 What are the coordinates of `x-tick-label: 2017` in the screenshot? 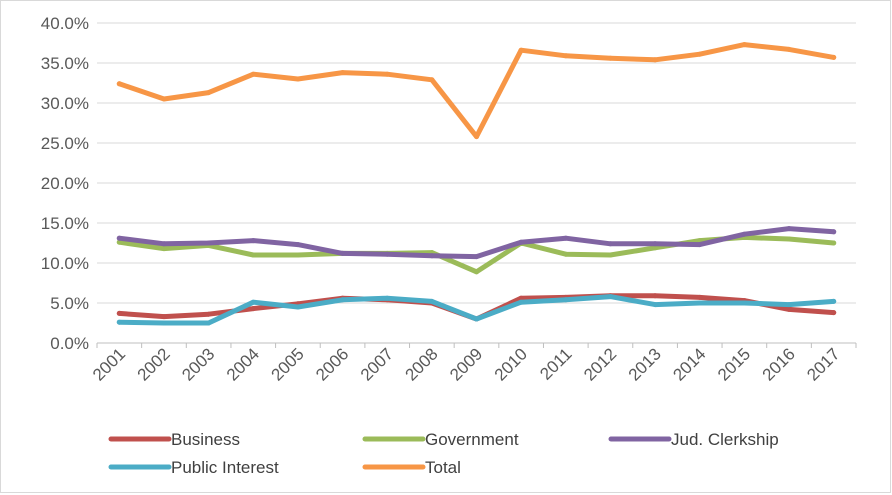 It's located at (823, 364).